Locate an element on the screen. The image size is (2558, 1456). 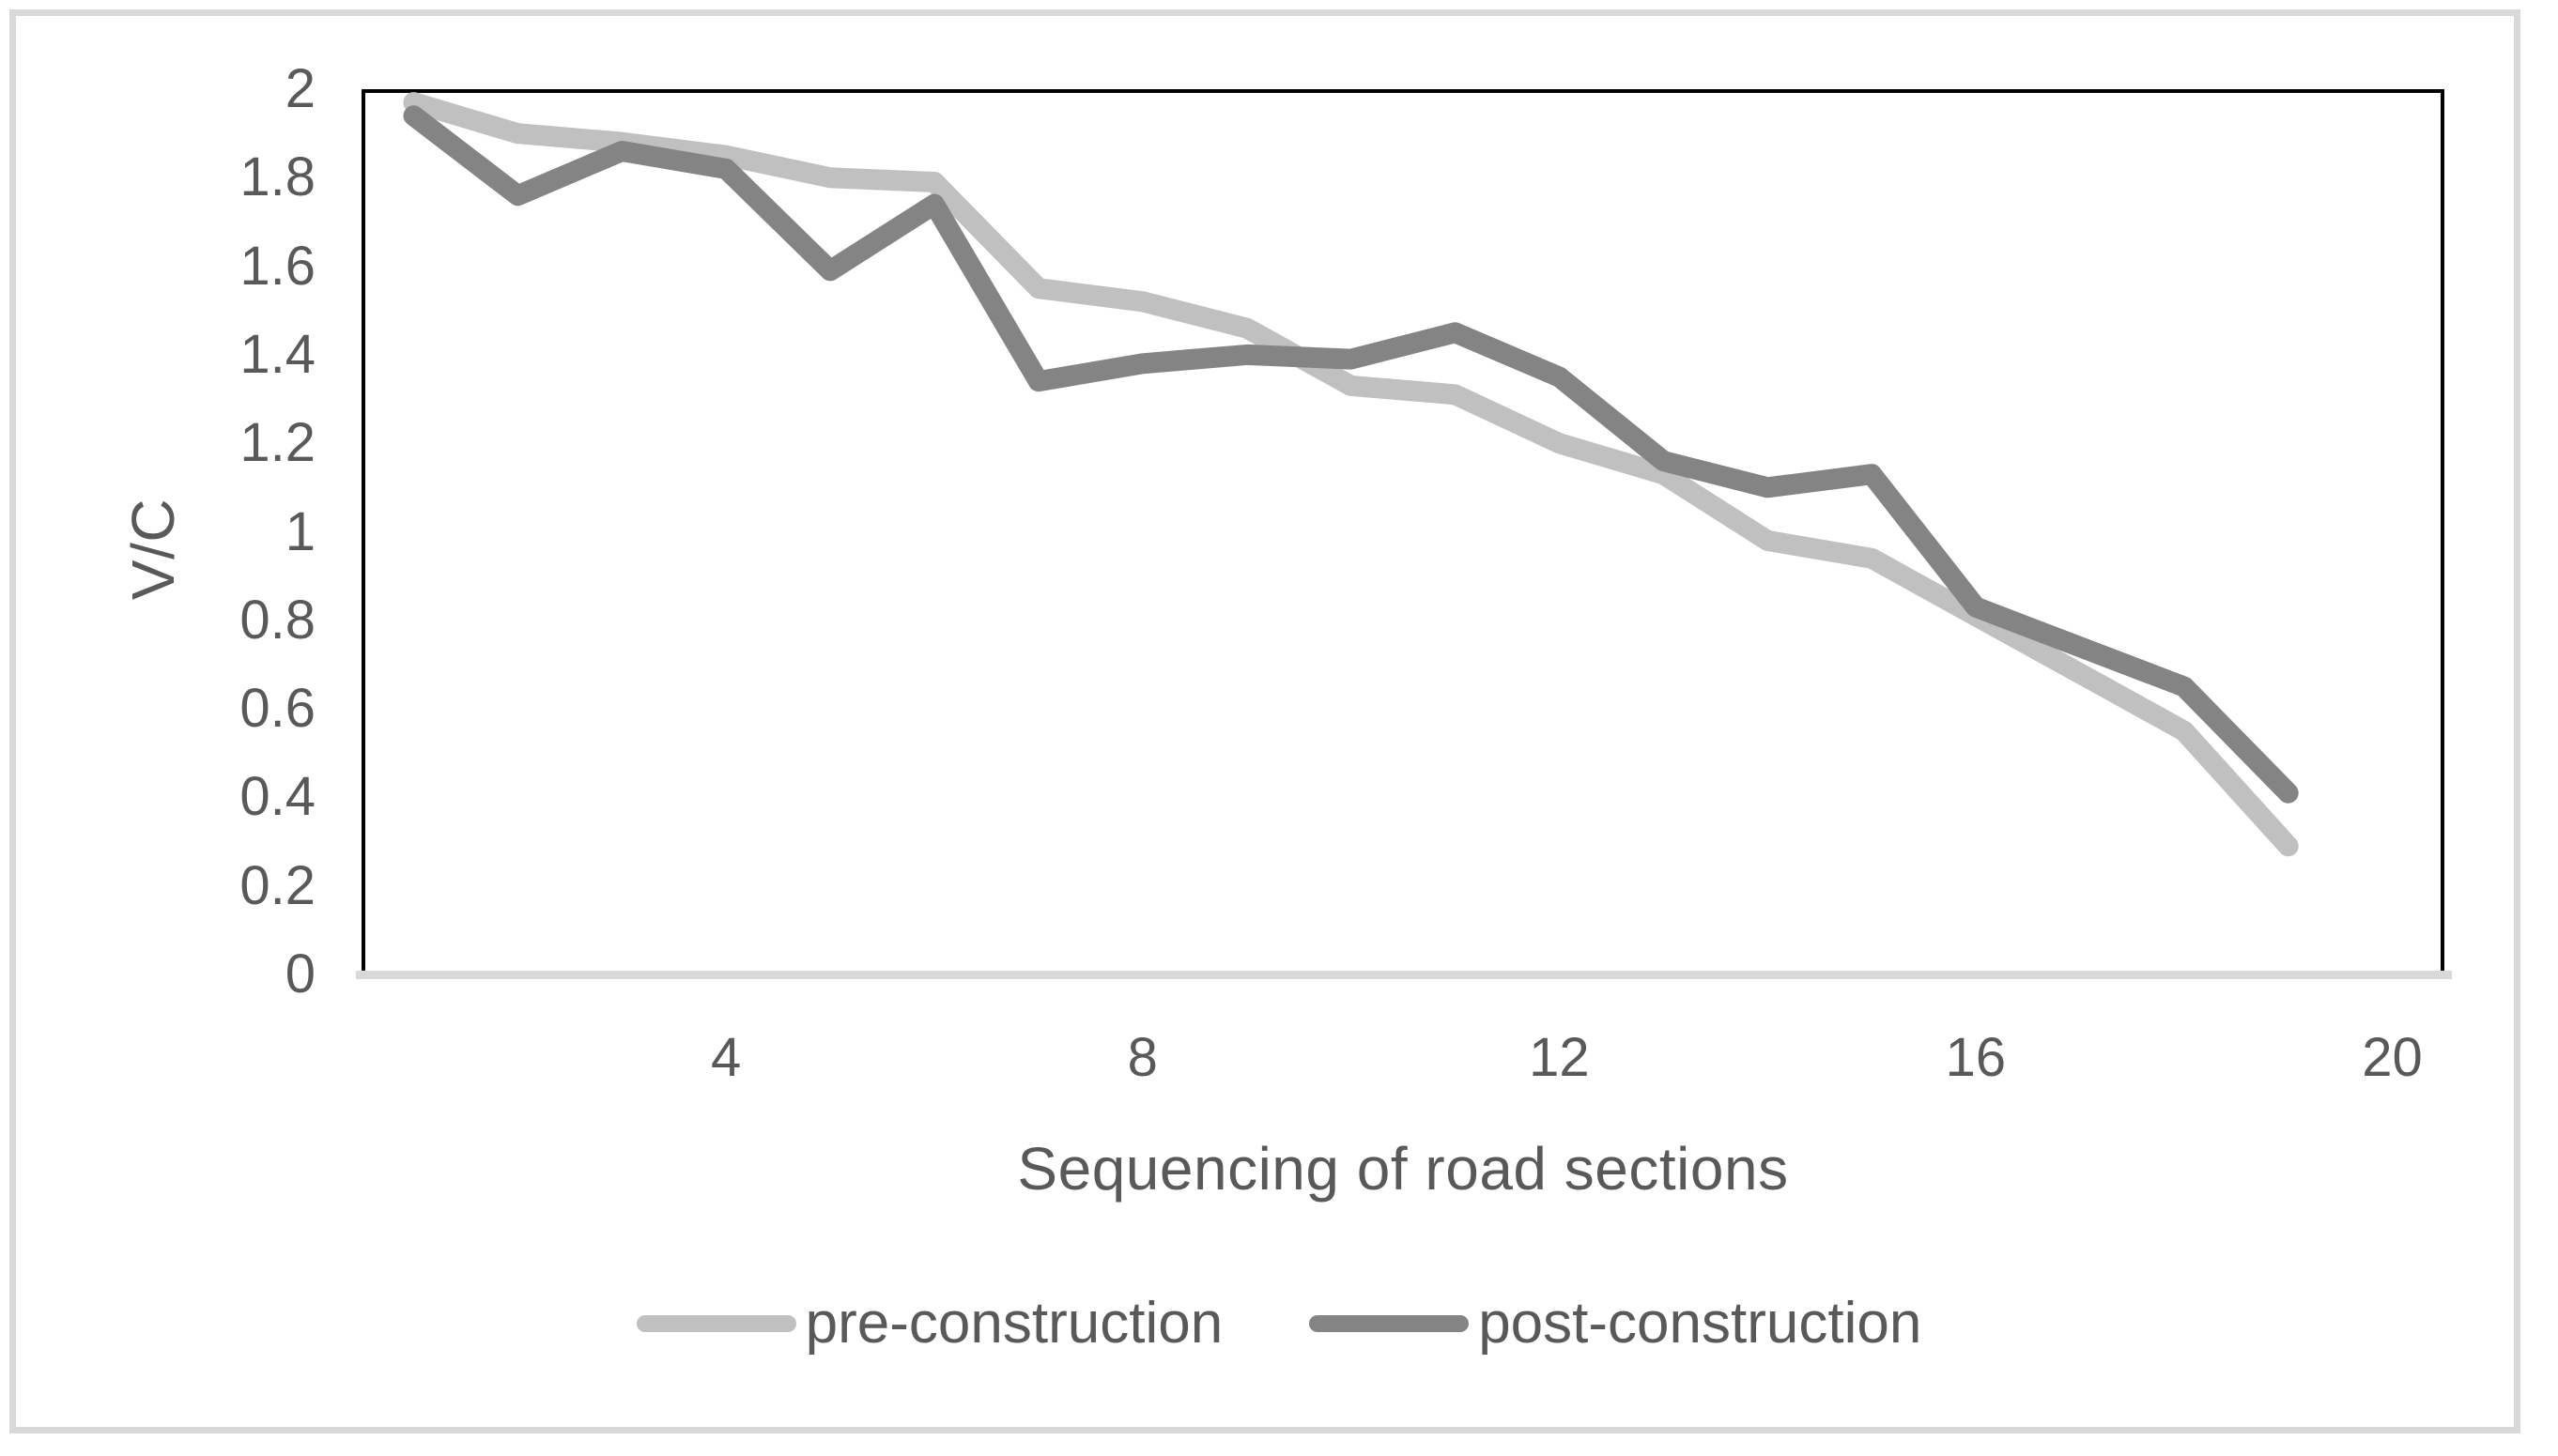
x-tick-label: 12 is located at coordinates (1559, 1057).